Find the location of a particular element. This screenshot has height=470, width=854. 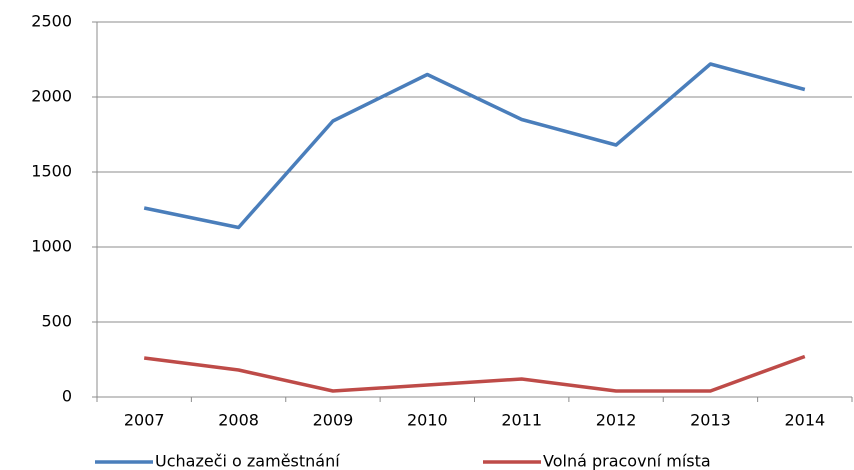

x-tick-label: 2009 is located at coordinates (333, 420).